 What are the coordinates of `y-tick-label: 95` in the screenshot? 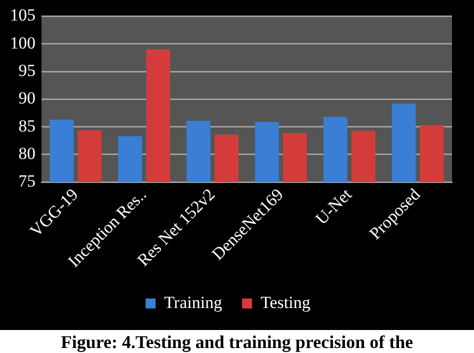 It's located at (27, 70).